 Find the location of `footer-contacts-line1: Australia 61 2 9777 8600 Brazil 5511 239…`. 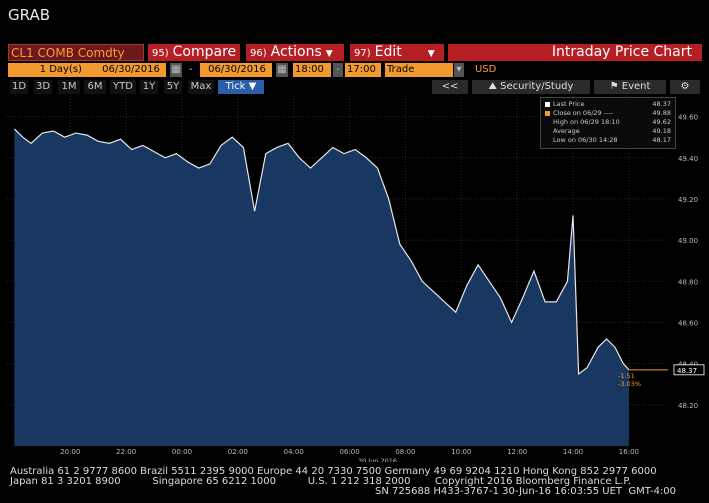

footer-contacts-line1: Australia 61 2 9777 8600 Brazil 5511 239… is located at coordinates (333, 471).